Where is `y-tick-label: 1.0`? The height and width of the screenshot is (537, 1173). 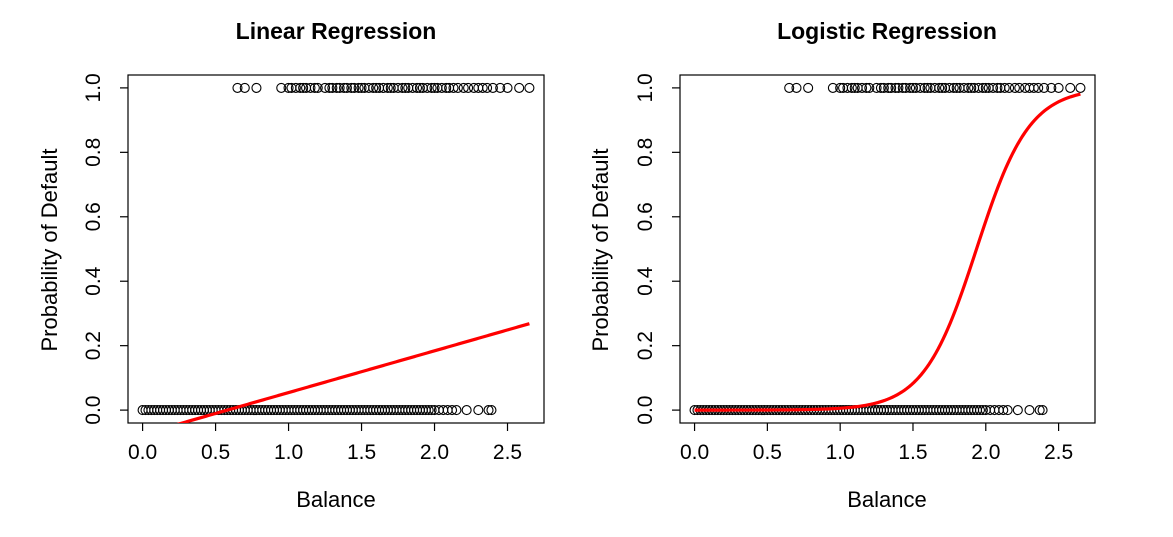 y-tick-label: 1.0 is located at coordinates (645, 87).